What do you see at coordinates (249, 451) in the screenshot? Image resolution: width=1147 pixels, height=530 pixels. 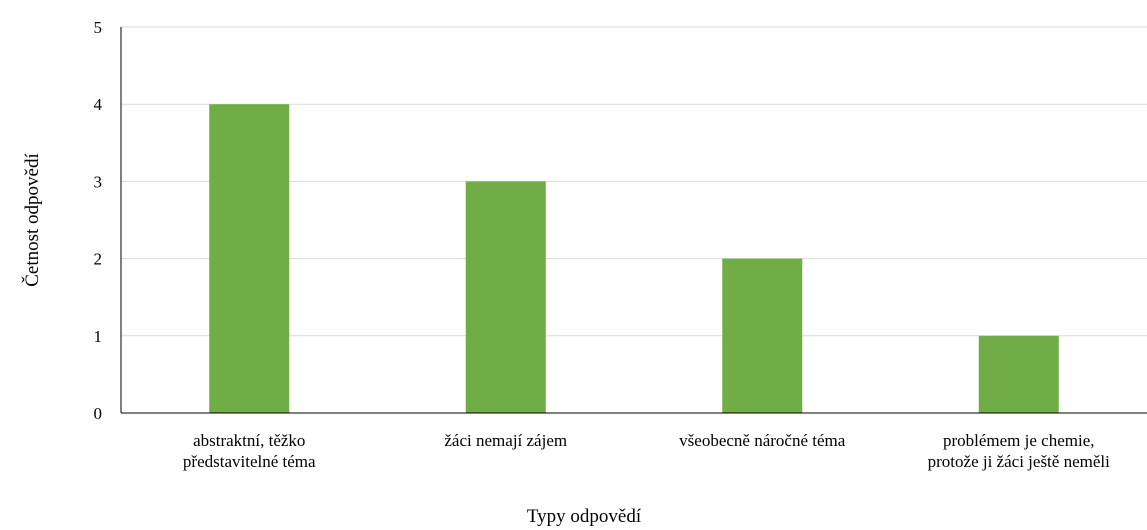 I see `x-tick-label: abstraktní, těžko představitelné téma` at bounding box center [249, 451].